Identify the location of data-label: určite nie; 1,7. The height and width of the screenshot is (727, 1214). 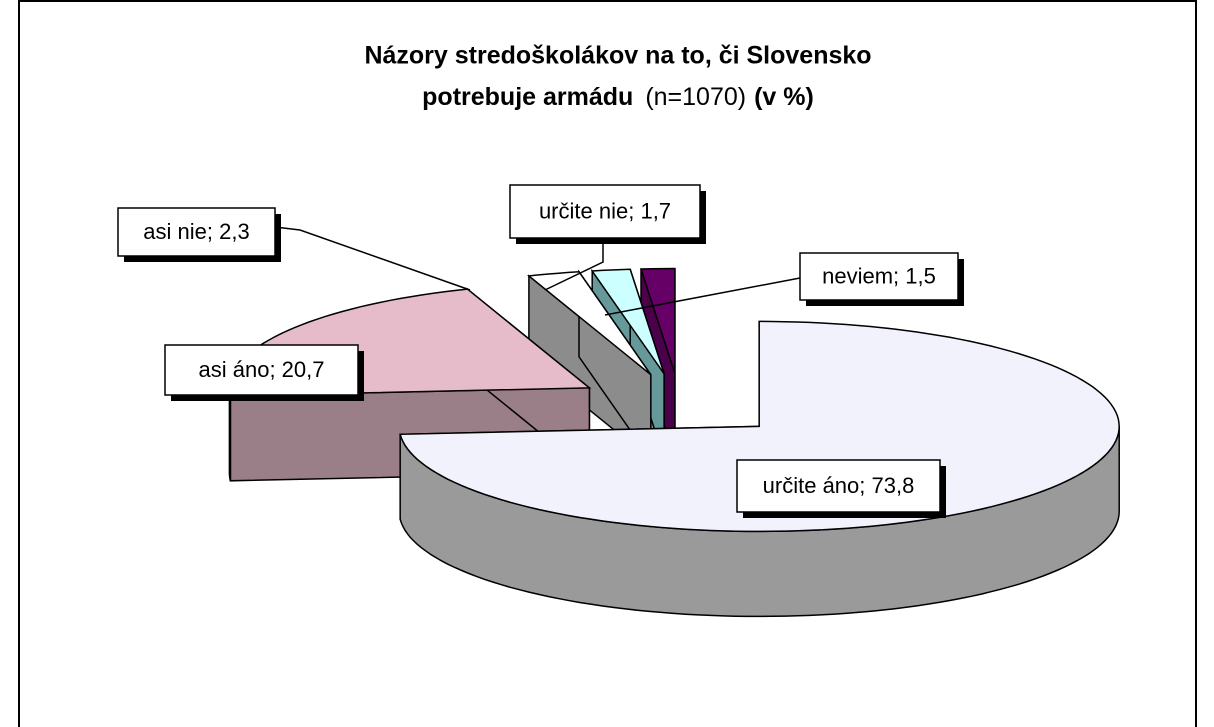
(605, 210).